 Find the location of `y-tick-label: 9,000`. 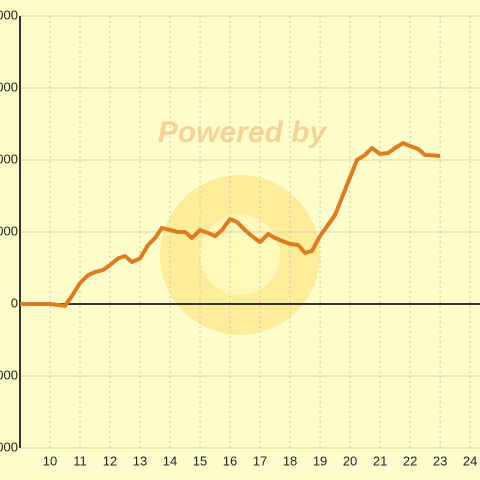

y-tick-label: 9,000 is located at coordinates (9, 86).